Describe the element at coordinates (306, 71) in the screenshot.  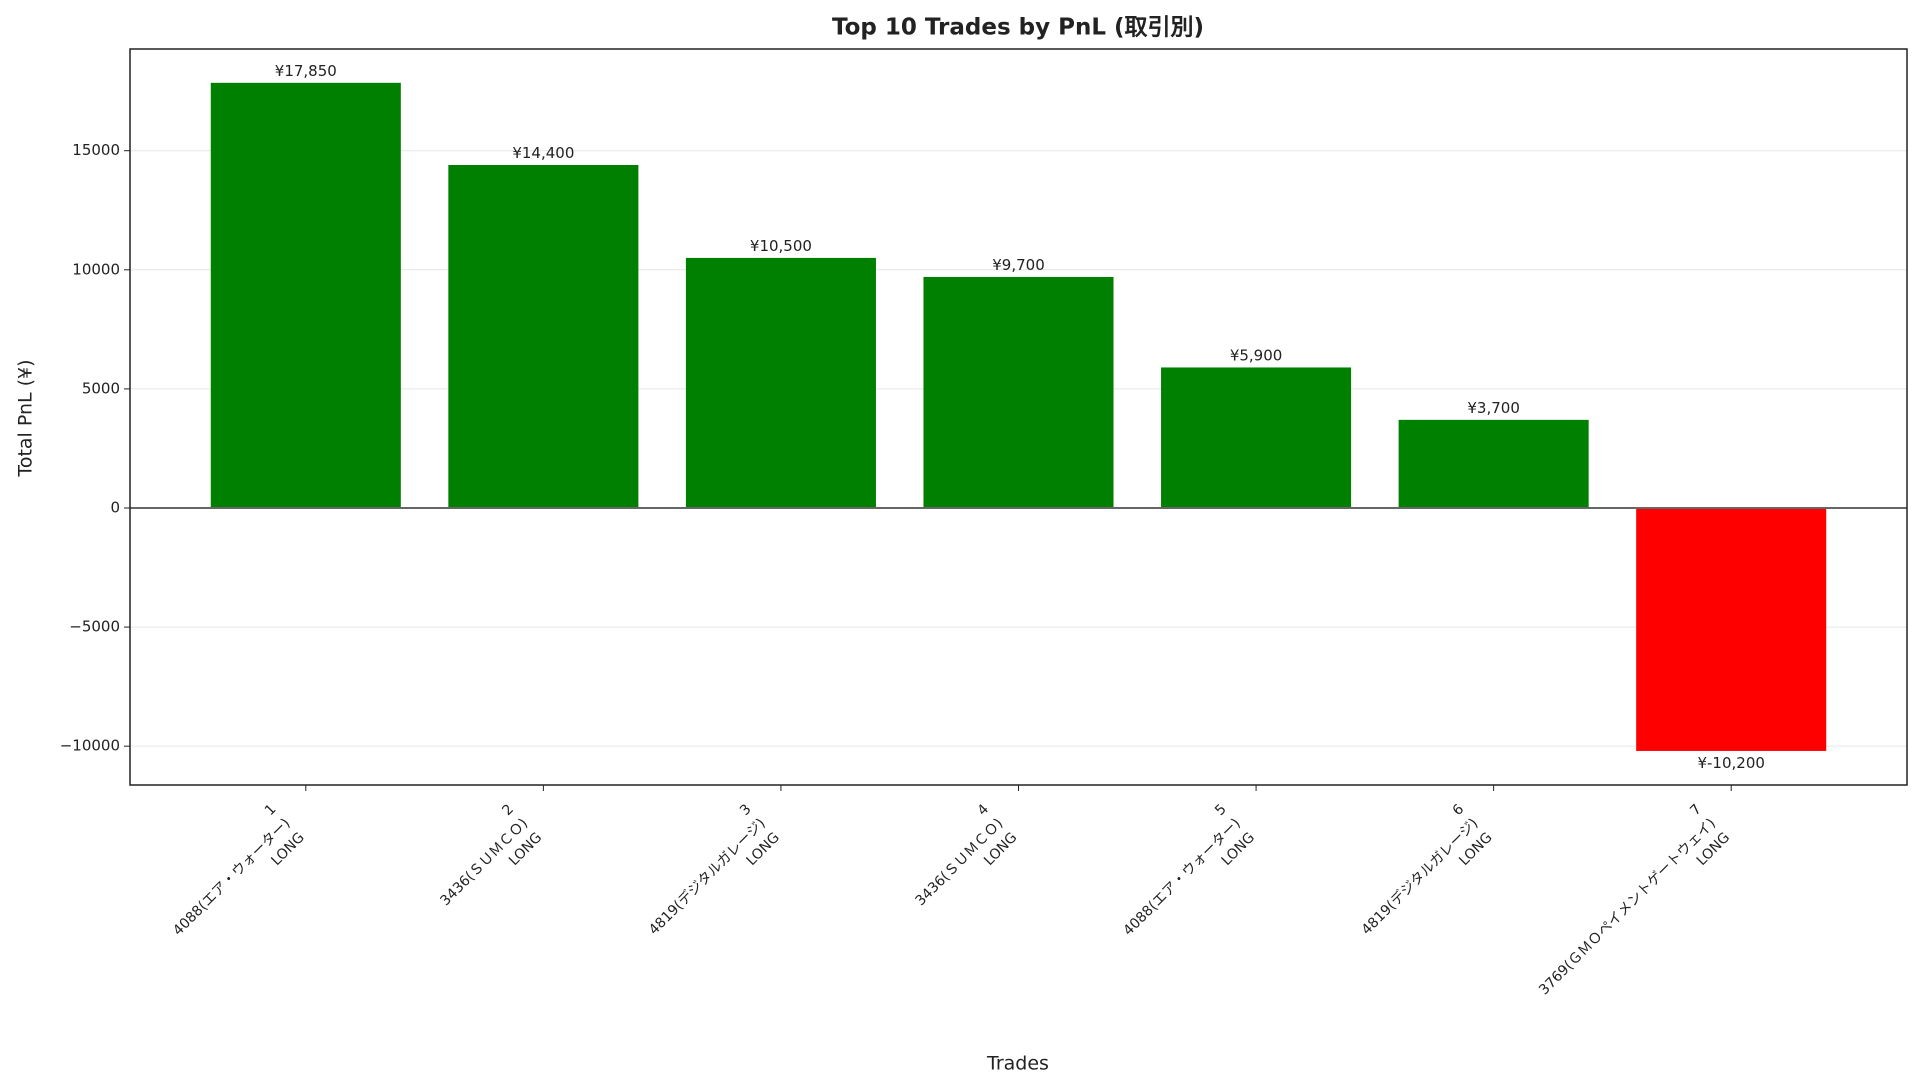
I see `value-label: ¥17,850` at that location.